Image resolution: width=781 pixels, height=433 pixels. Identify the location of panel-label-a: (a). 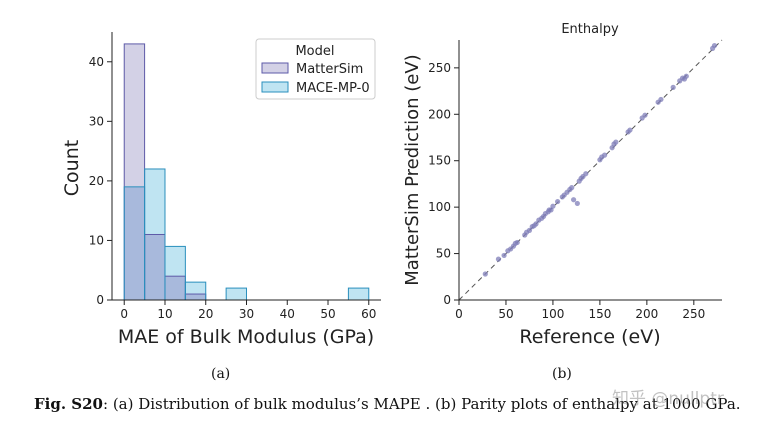
(221, 374).